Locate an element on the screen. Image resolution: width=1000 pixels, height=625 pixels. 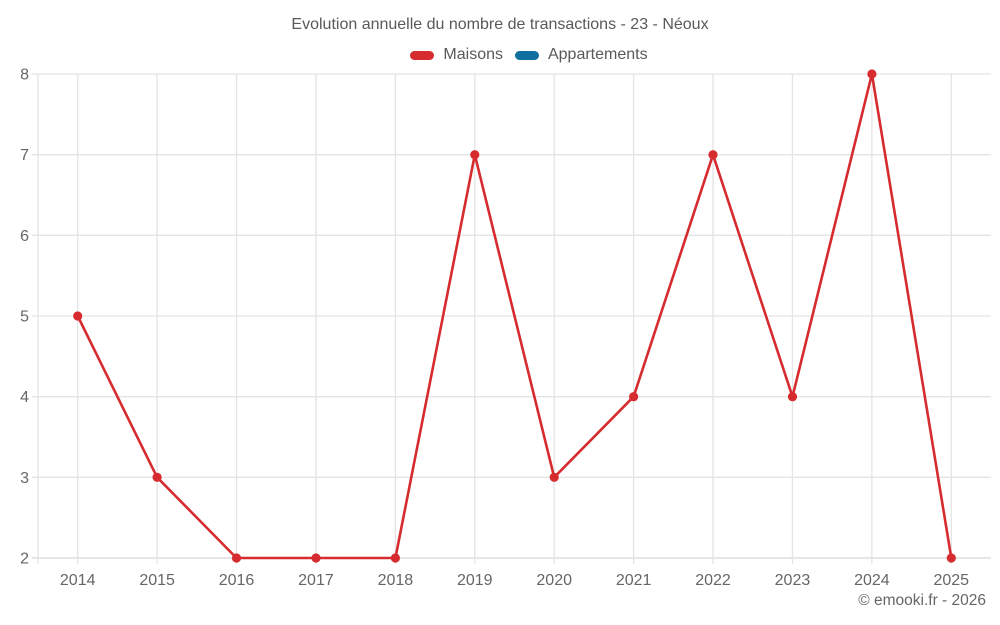
y-tick-label: 2 is located at coordinates (24, 559).